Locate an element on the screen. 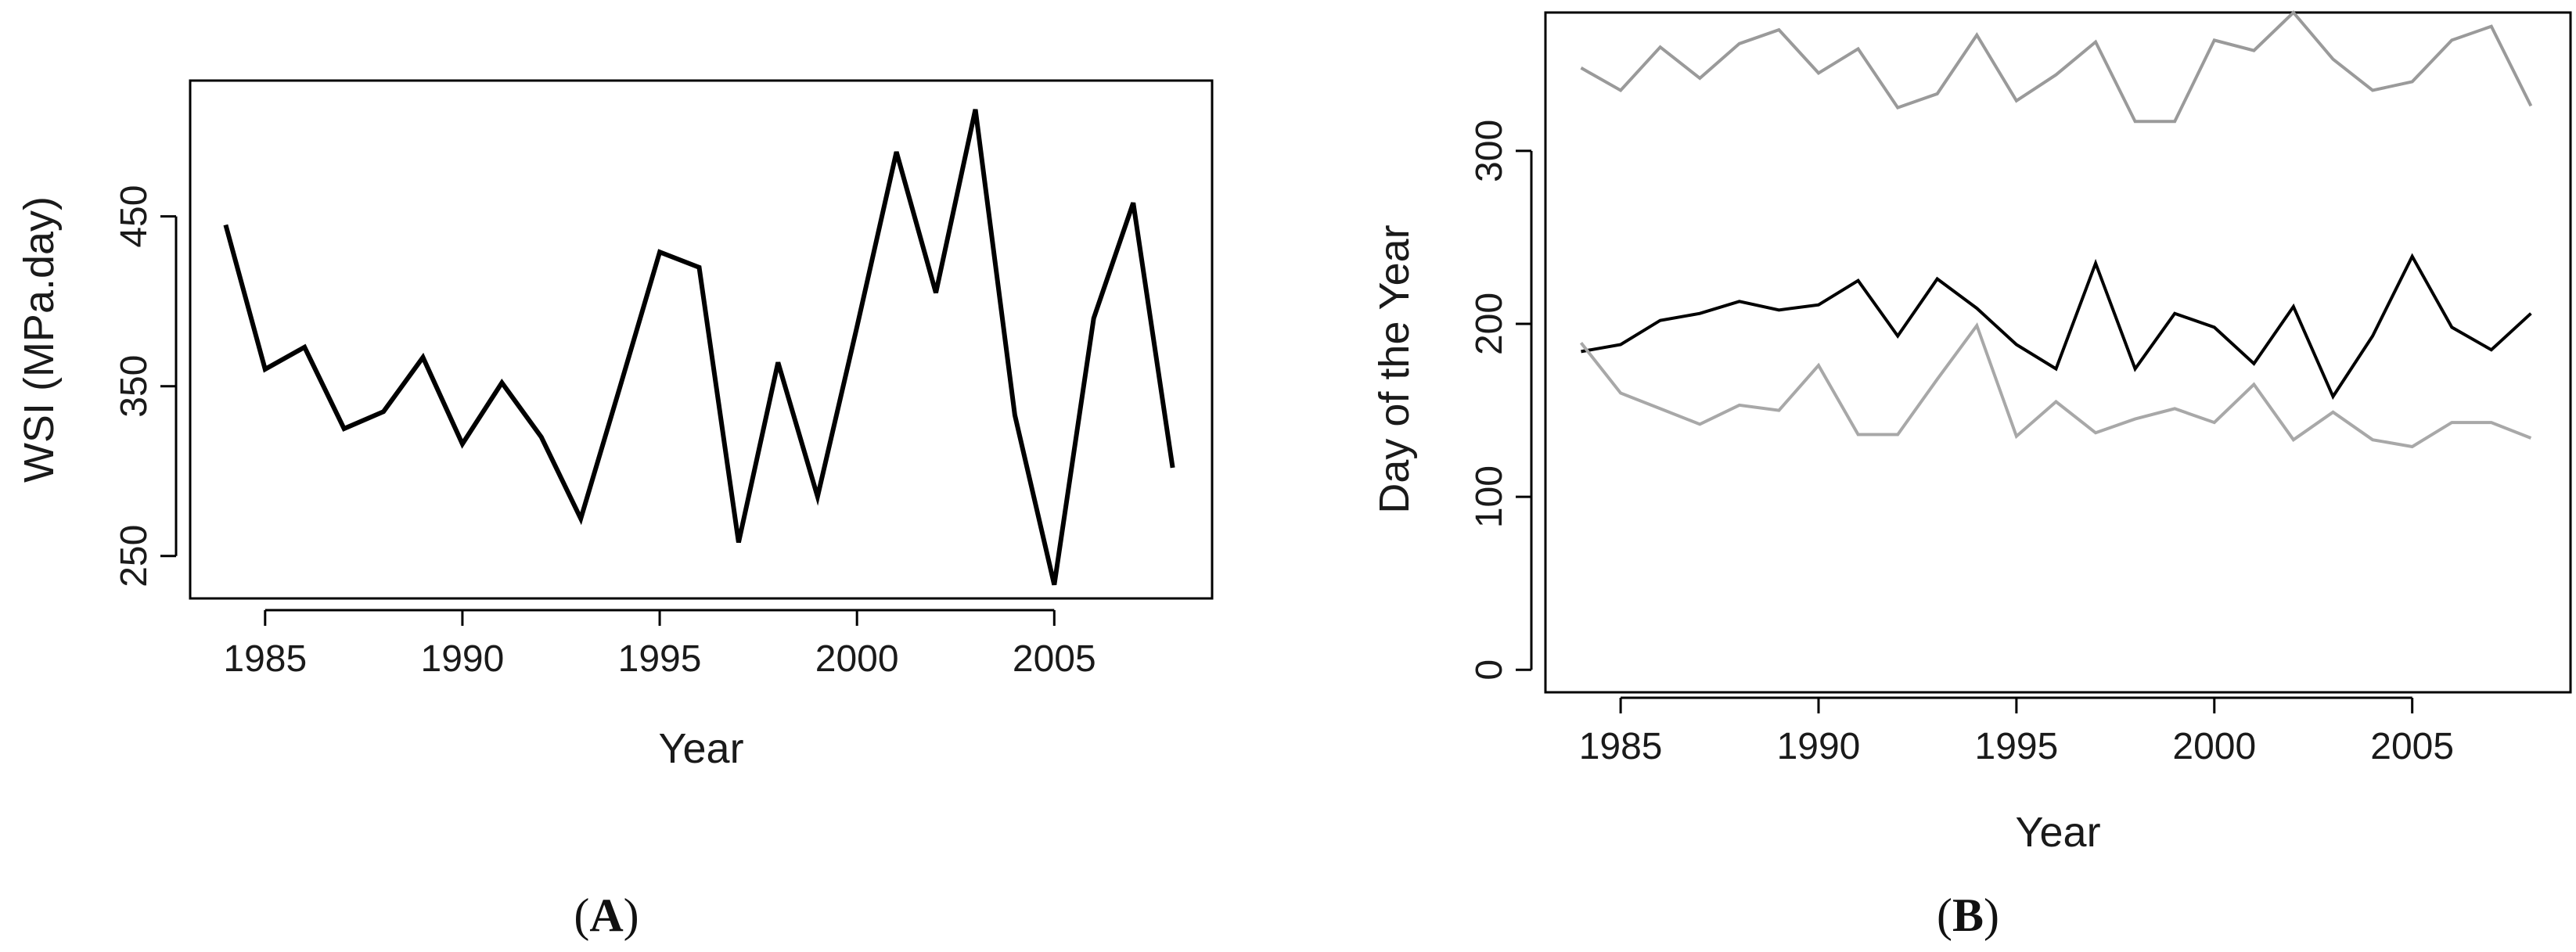 The image size is (2576, 952). y-axis-a: 250 350 450 is located at coordinates (145, 386).